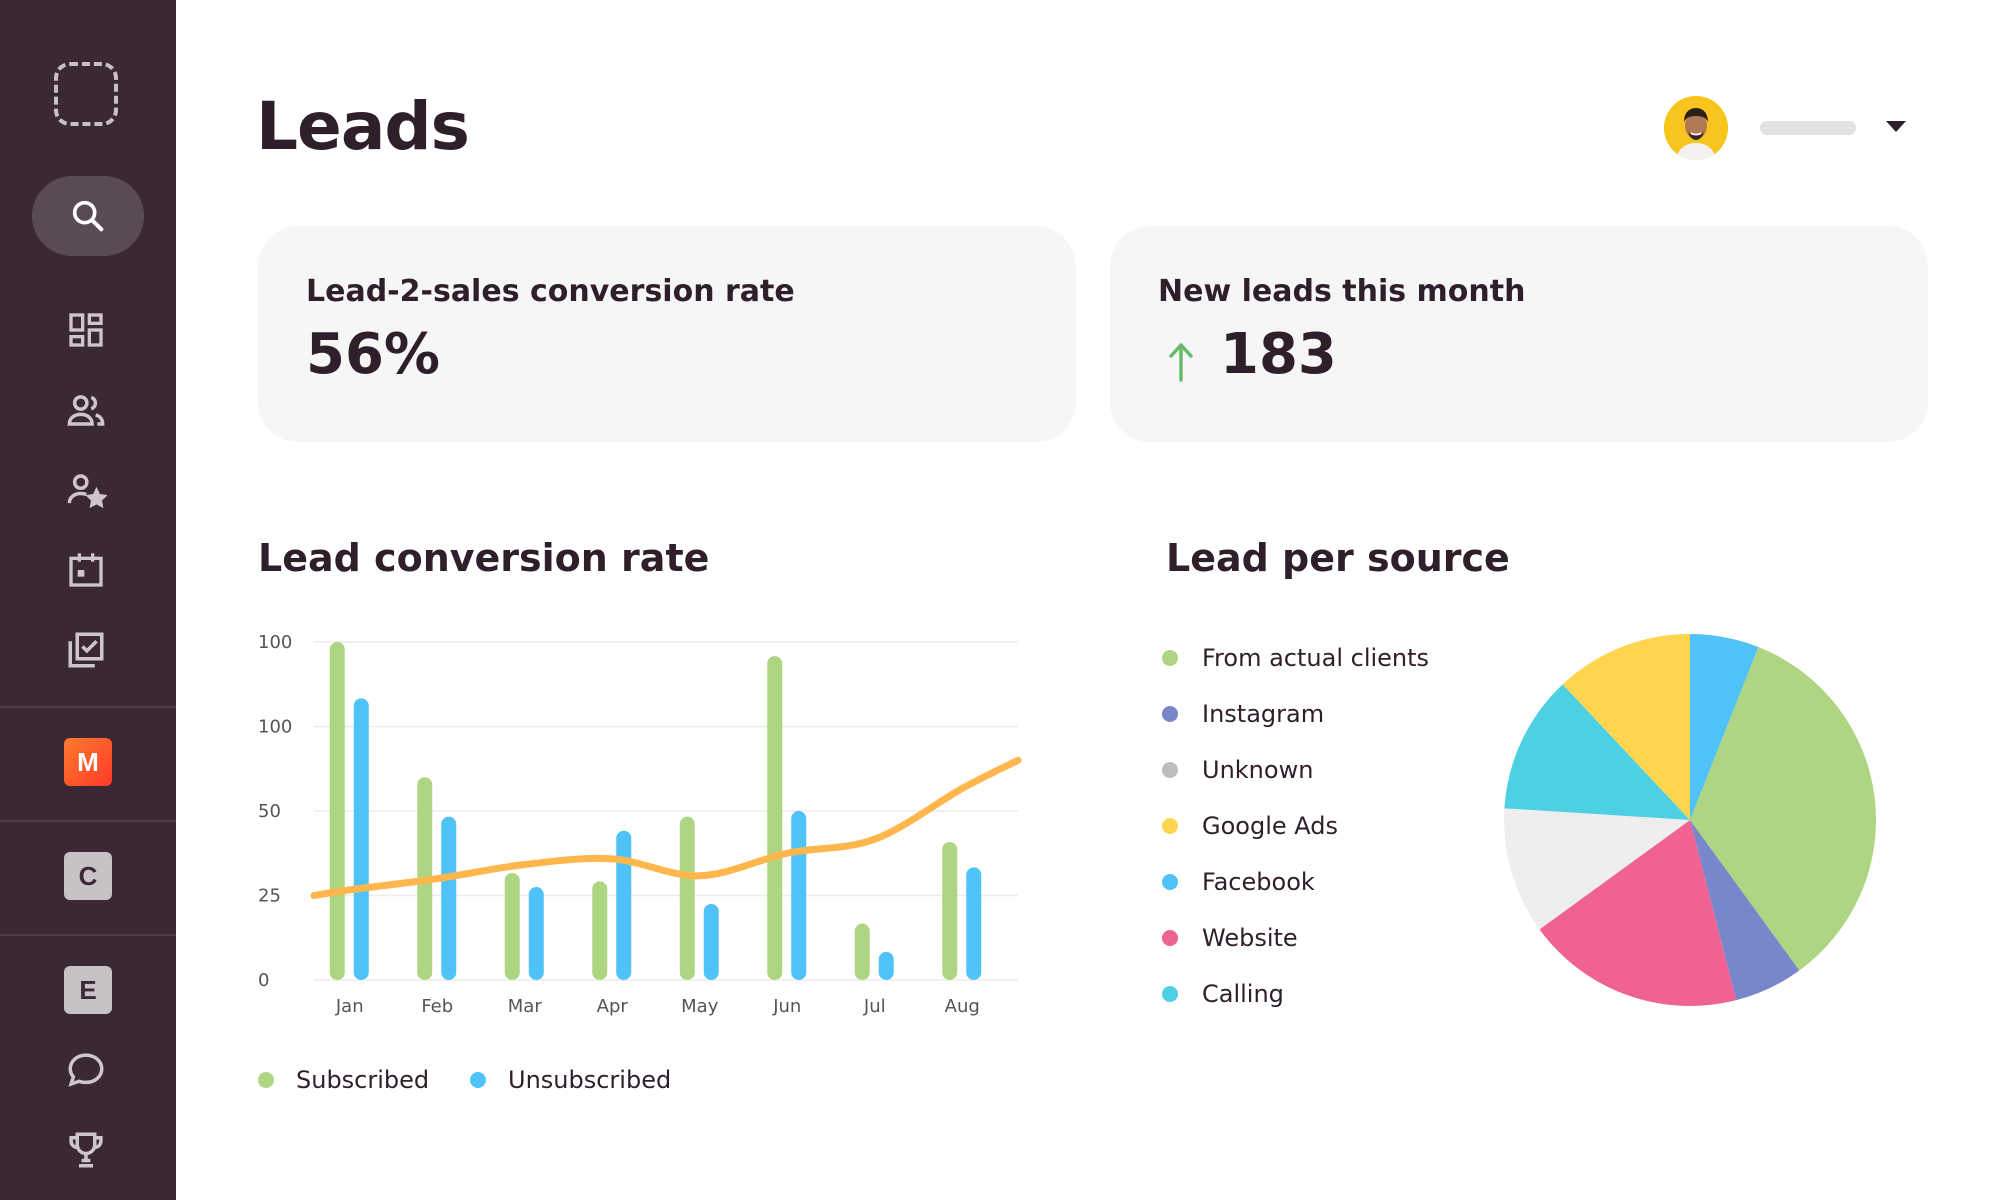 This screenshot has height=1200, width=2000. Describe the element at coordinates (700, 1006) in the screenshot. I see `x-tick-label: May` at that location.